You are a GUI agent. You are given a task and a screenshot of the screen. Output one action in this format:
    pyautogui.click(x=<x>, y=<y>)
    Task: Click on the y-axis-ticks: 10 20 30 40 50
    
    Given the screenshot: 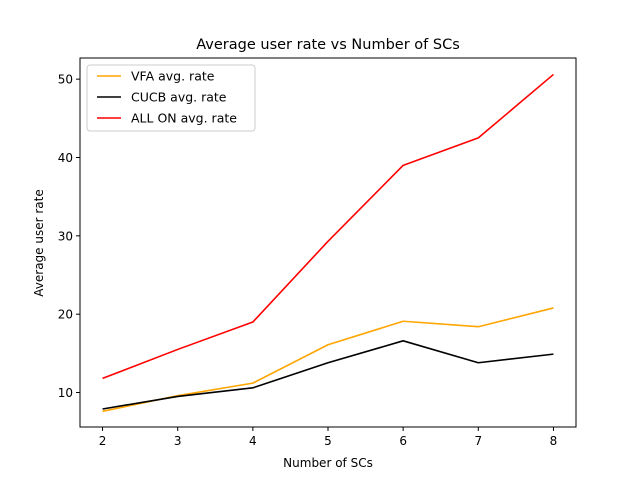 What is the action you would take?
    pyautogui.click(x=69, y=236)
    